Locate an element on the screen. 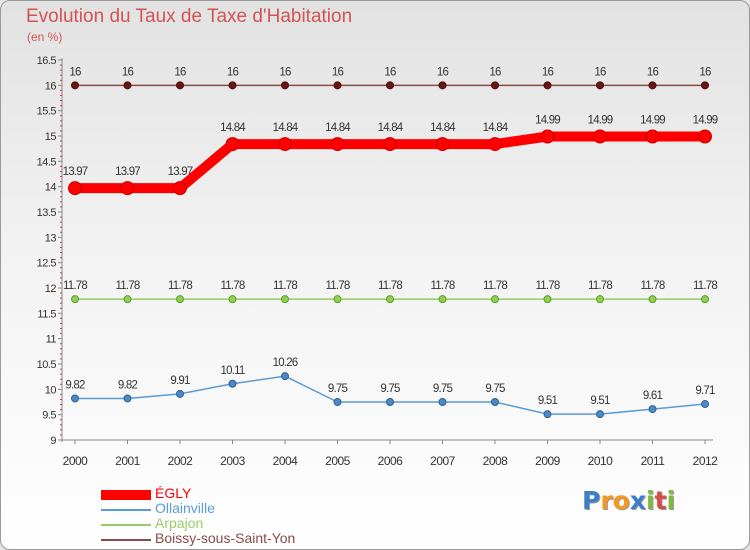 The width and height of the screenshot is (750, 550). proxiti-logo: Proxiti is located at coordinates (628, 500).